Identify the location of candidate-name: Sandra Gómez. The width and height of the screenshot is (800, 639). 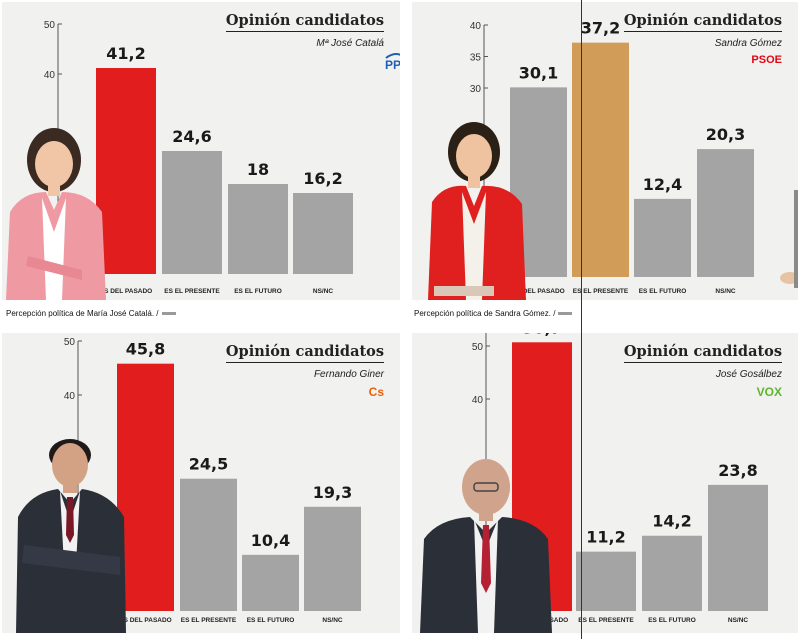
(748, 43).